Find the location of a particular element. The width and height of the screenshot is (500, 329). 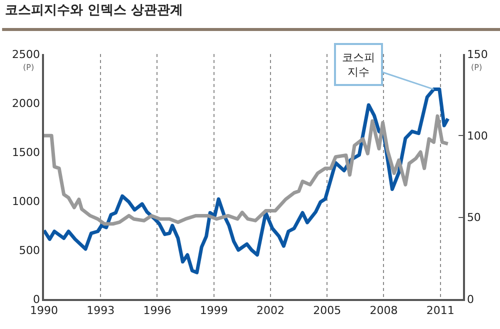

text: 코스피 지수 is located at coordinates (358, 64).